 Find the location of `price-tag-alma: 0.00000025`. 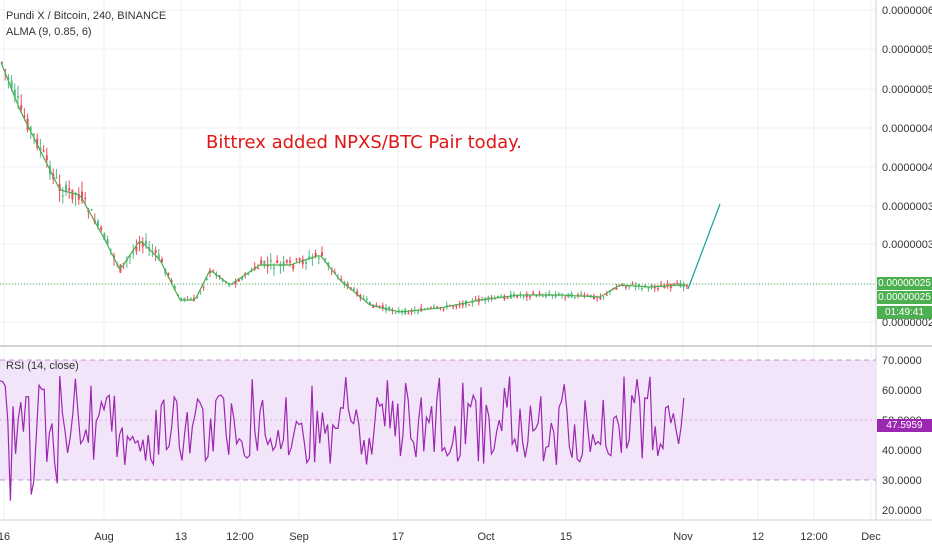

price-tag-alma: 0.00000025 is located at coordinates (904, 283).